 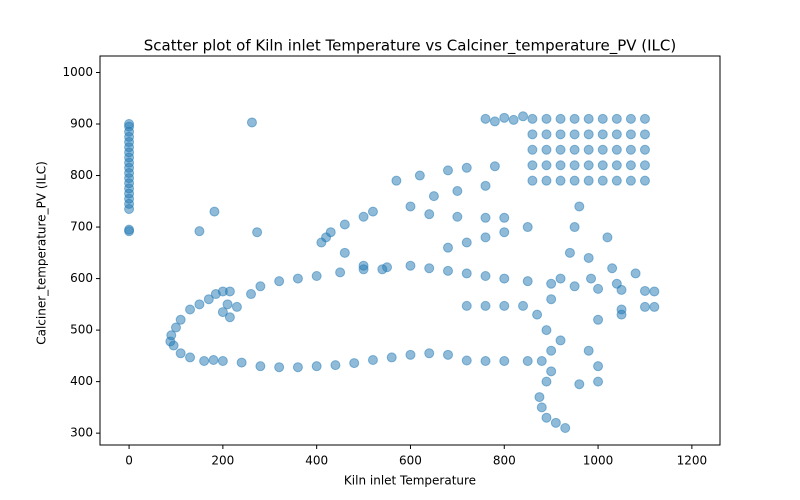 I want to click on y-tick-label: 800, so click(x=81, y=175).